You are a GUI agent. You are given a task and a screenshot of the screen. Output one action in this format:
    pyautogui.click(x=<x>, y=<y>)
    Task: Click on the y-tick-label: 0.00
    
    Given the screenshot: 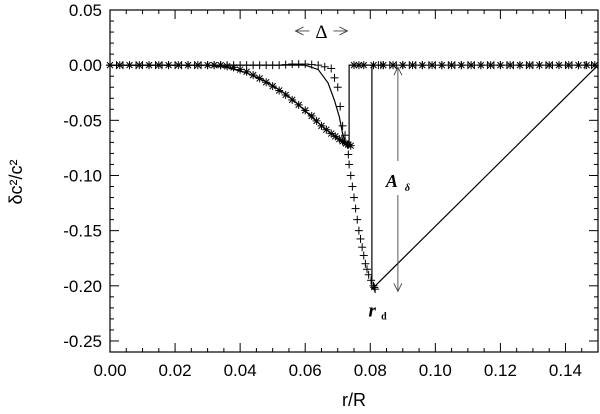 What is the action you would take?
    pyautogui.click(x=85, y=65)
    